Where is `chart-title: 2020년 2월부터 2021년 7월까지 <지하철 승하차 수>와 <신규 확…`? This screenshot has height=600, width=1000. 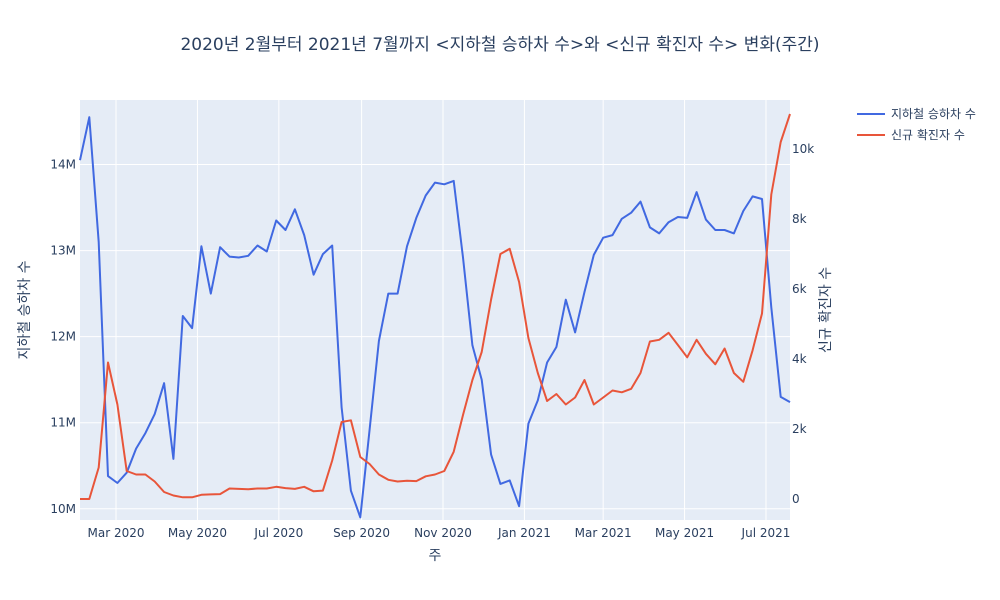
chart-title: 2020년 2월부터 2021년 7월까지 <지하철 승하차 수>와 <신규 확… is located at coordinates (499, 45).